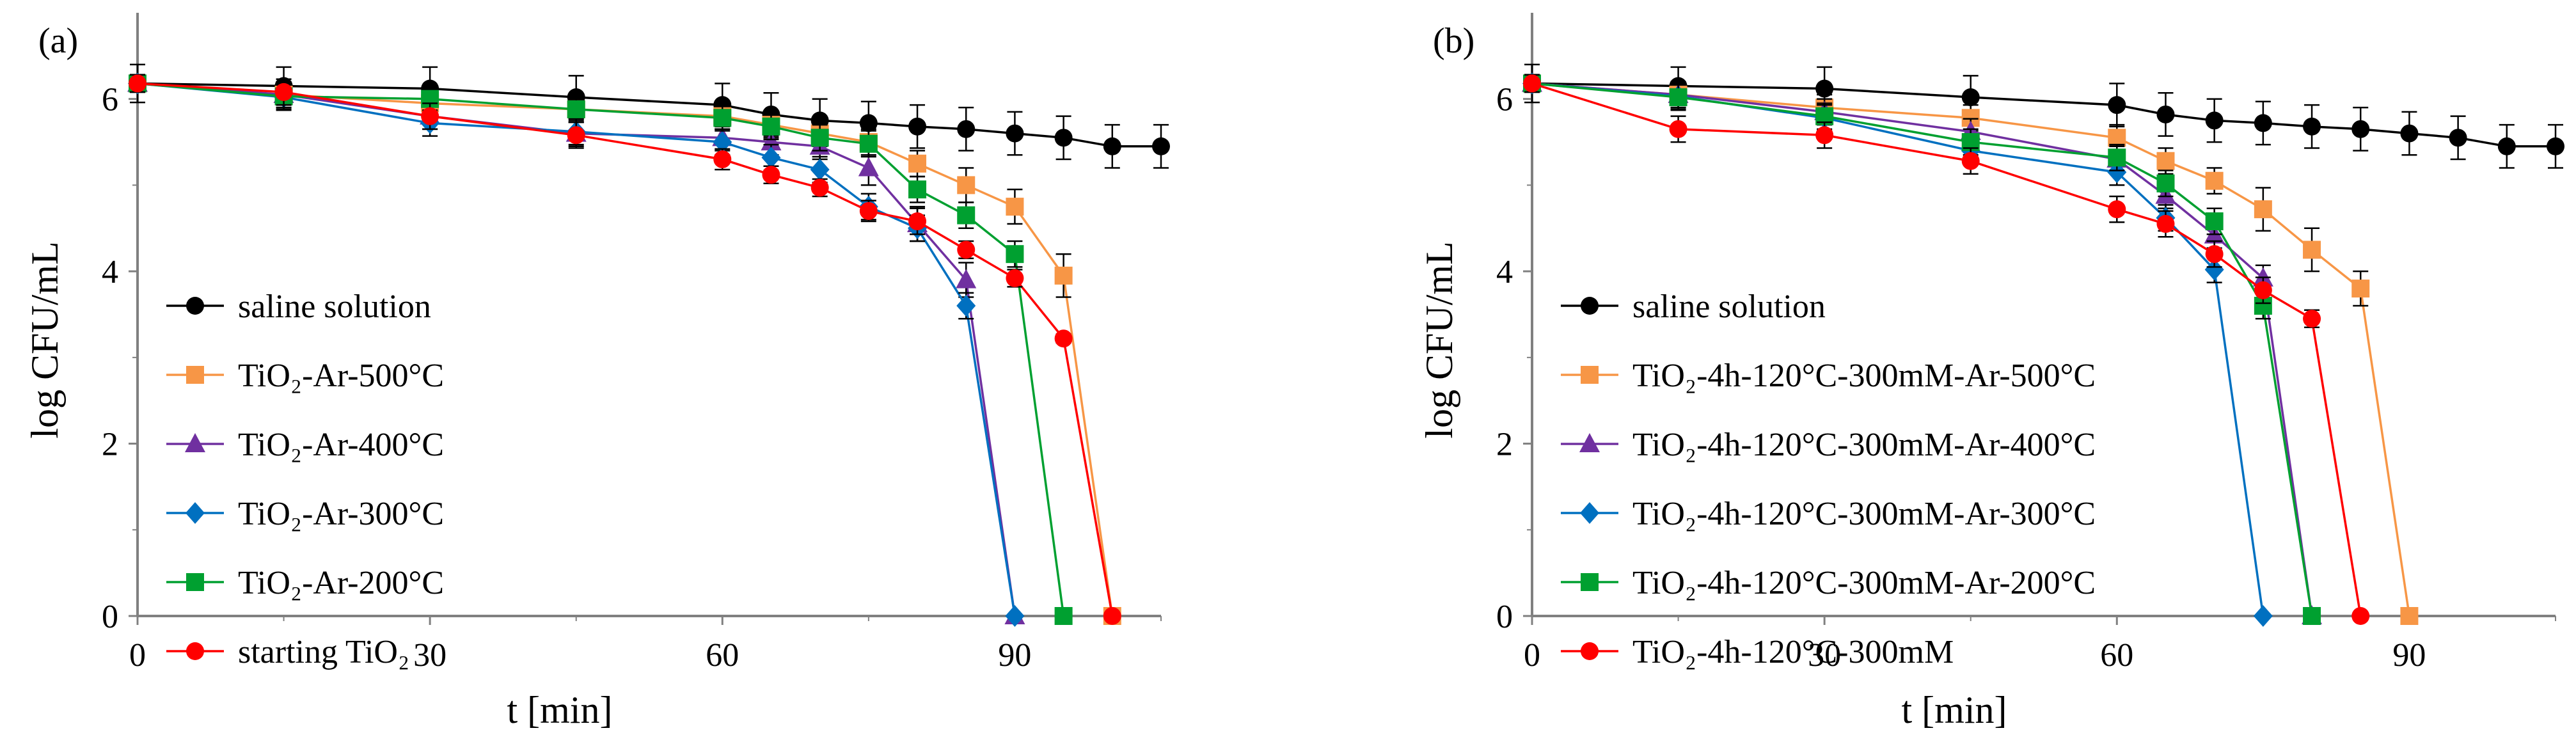 The height and width of the screenshot is (742, 2576). I want to click on legend-item: TiO₂-4h-120°C-300mM-Ar-300°C, so click(1828, 514).